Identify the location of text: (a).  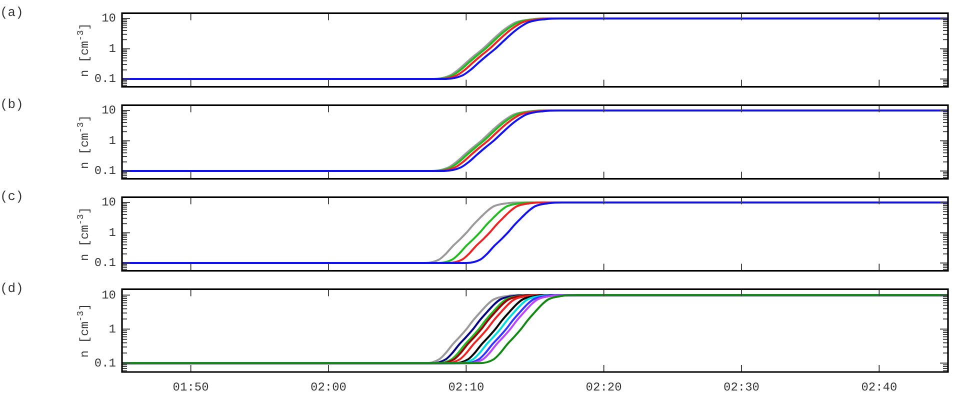
(12, 12).